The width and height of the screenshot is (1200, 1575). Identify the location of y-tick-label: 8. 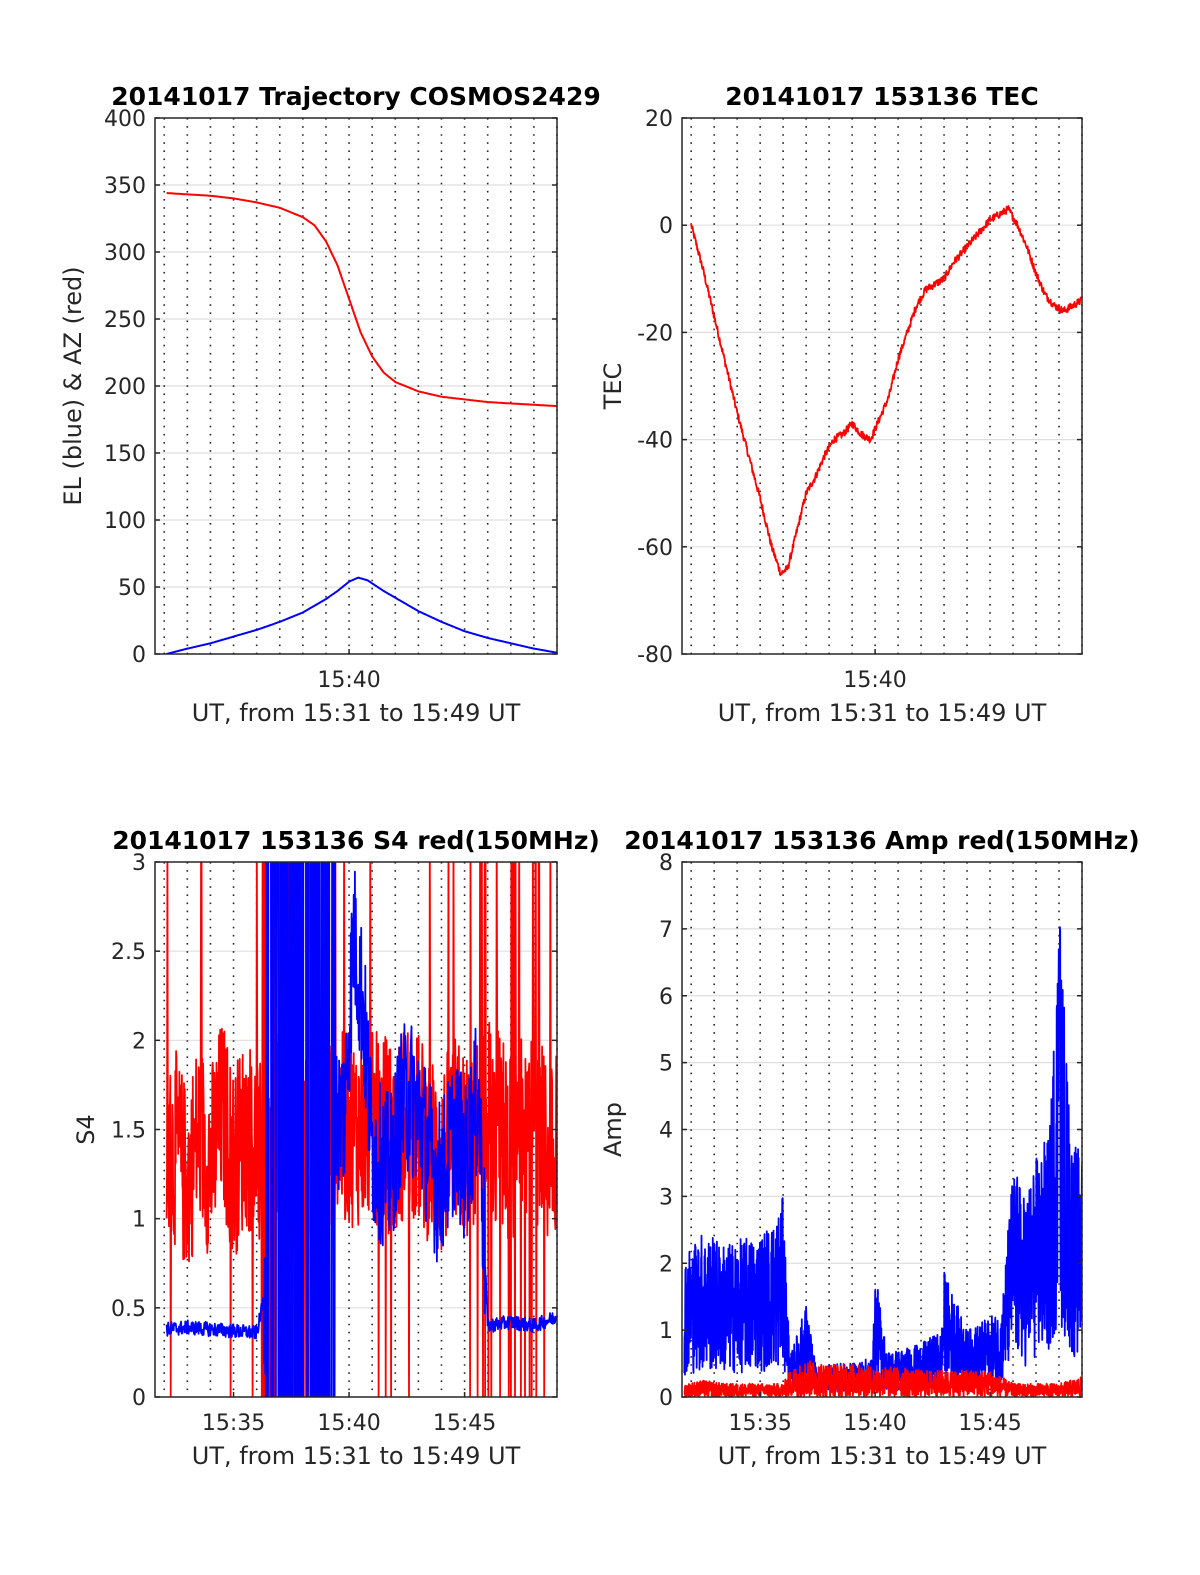
(666, 863).